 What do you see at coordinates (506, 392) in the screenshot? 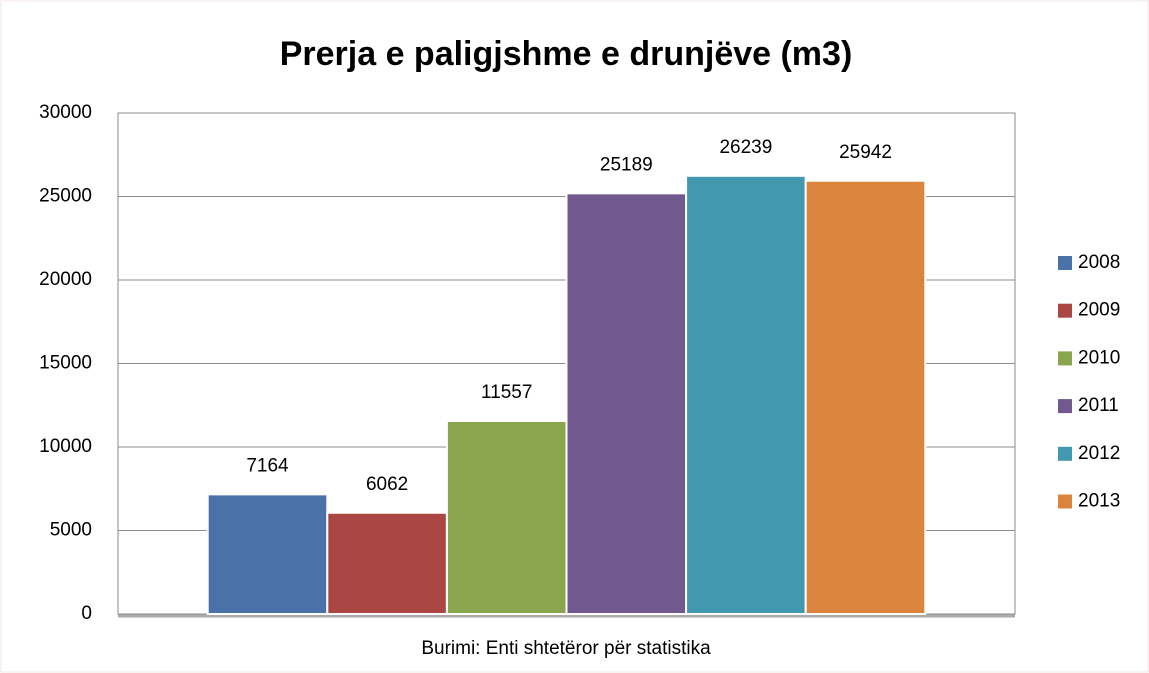
I see `data-label: 11557` at bounding box center [506, 392].